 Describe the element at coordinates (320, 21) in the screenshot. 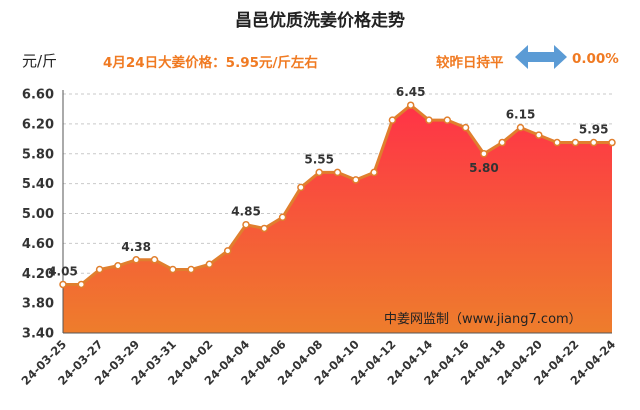

I see `chart-title: 昌邑优质洗姜价格走势` at that location.